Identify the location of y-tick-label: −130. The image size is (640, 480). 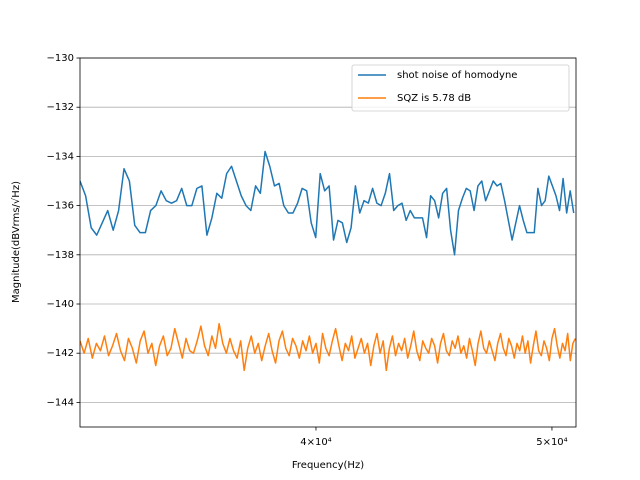
(60, 58).